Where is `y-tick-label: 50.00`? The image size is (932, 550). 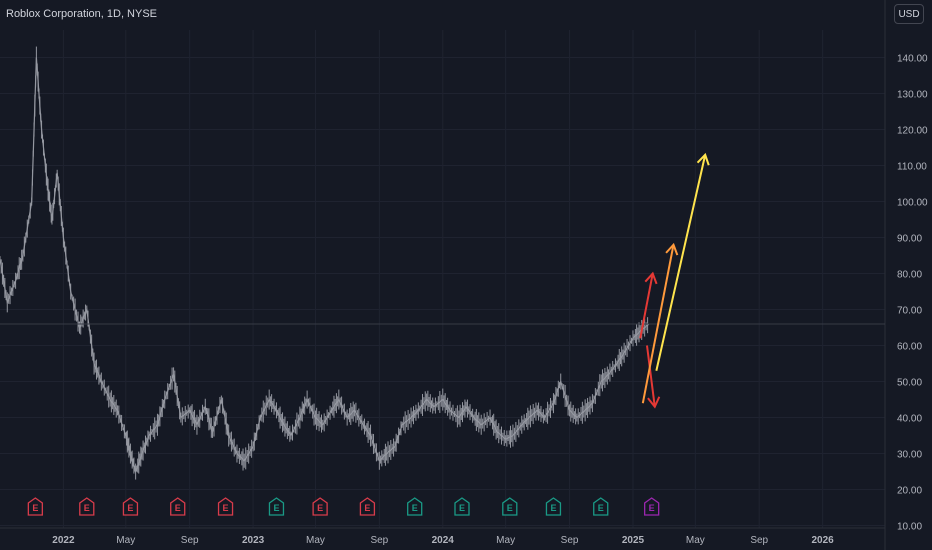 y-tick-label: 50.00 is located at coordinates (909, 383).